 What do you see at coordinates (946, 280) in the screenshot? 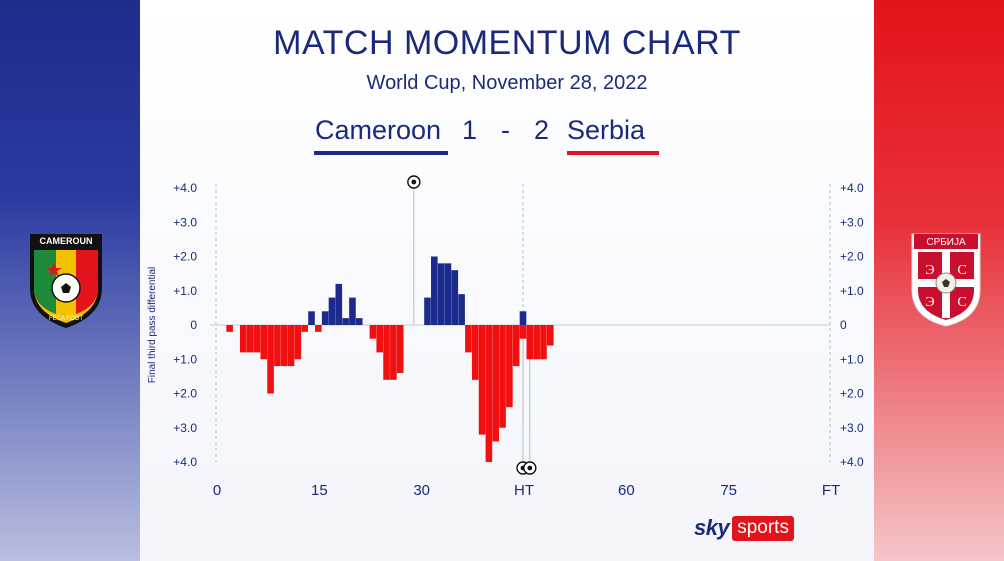
I see `serbia-badge-icon: СРБИЈА Э C Э C` at bounding box center [946, 280].